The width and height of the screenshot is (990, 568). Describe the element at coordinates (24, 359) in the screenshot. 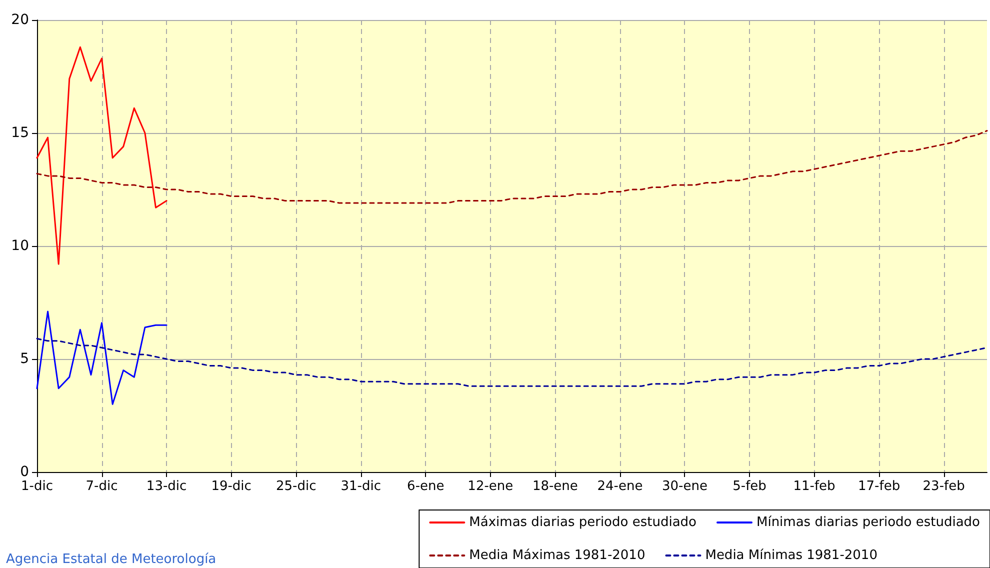

I see `y-tick-label: 5` at that location.